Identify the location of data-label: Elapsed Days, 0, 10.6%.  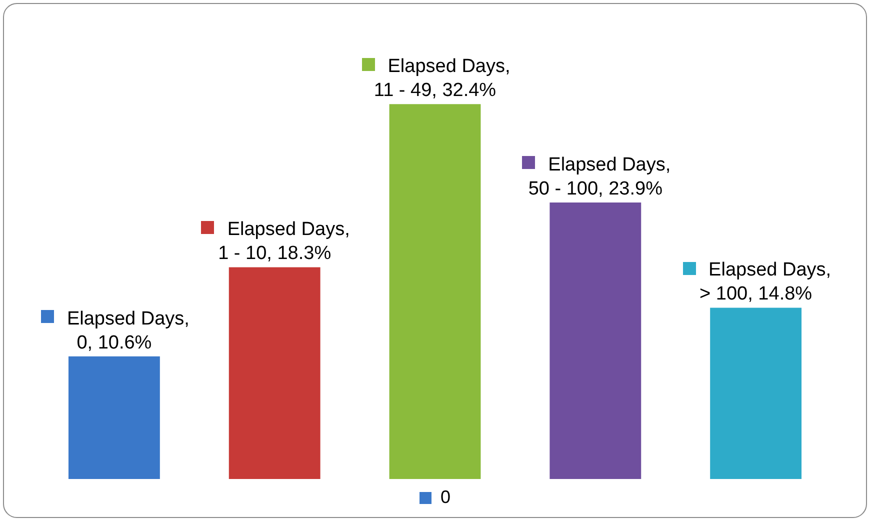
(128, 331).